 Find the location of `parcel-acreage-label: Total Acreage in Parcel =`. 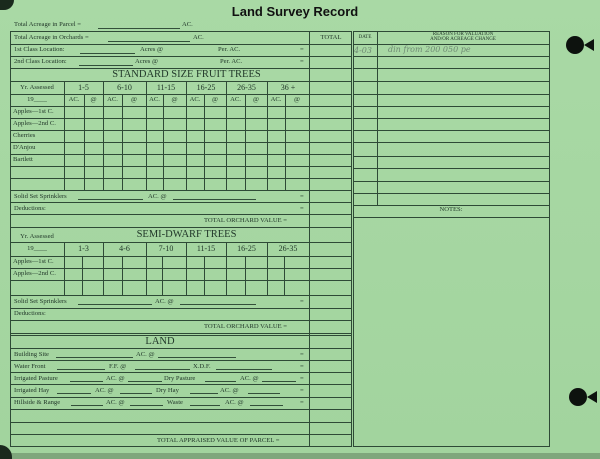

parcel-acreage-label: Total Acreage in Parcel = is located at coordinates (47, 24).